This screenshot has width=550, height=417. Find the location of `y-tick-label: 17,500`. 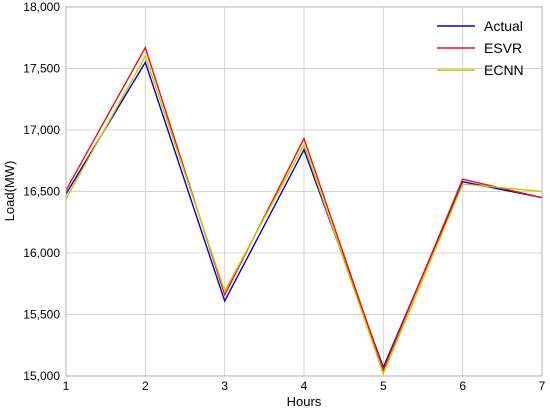

y-tick-label: 17,500 is located at coordinates (41, 69).